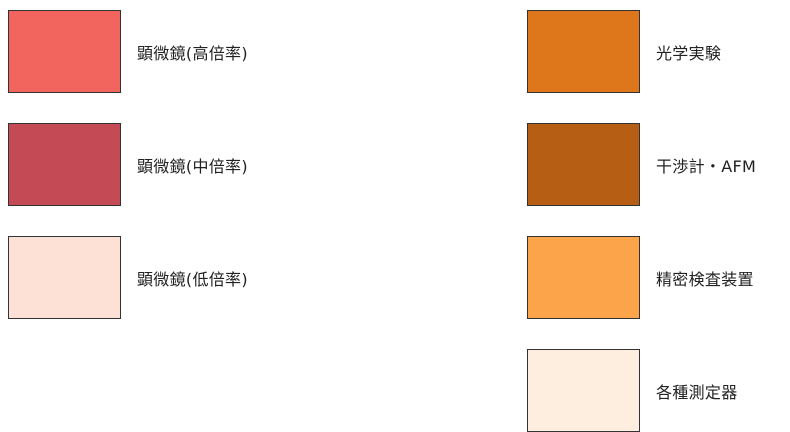 This screenshot has height=432, width=790. Describe the element at coordinates (705, 279) in the screenshot. I see `legend-label: 精密検査装置` at that location.